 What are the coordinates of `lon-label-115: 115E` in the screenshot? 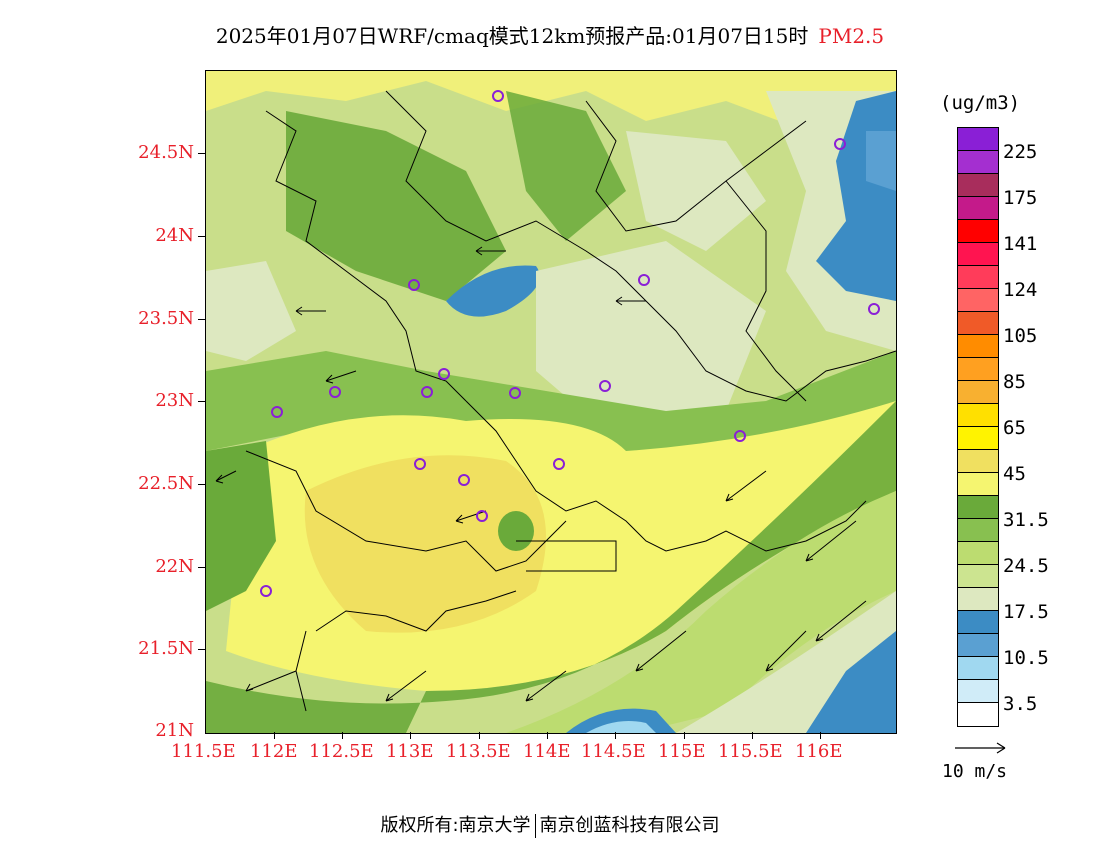 It's located at (682, 751).